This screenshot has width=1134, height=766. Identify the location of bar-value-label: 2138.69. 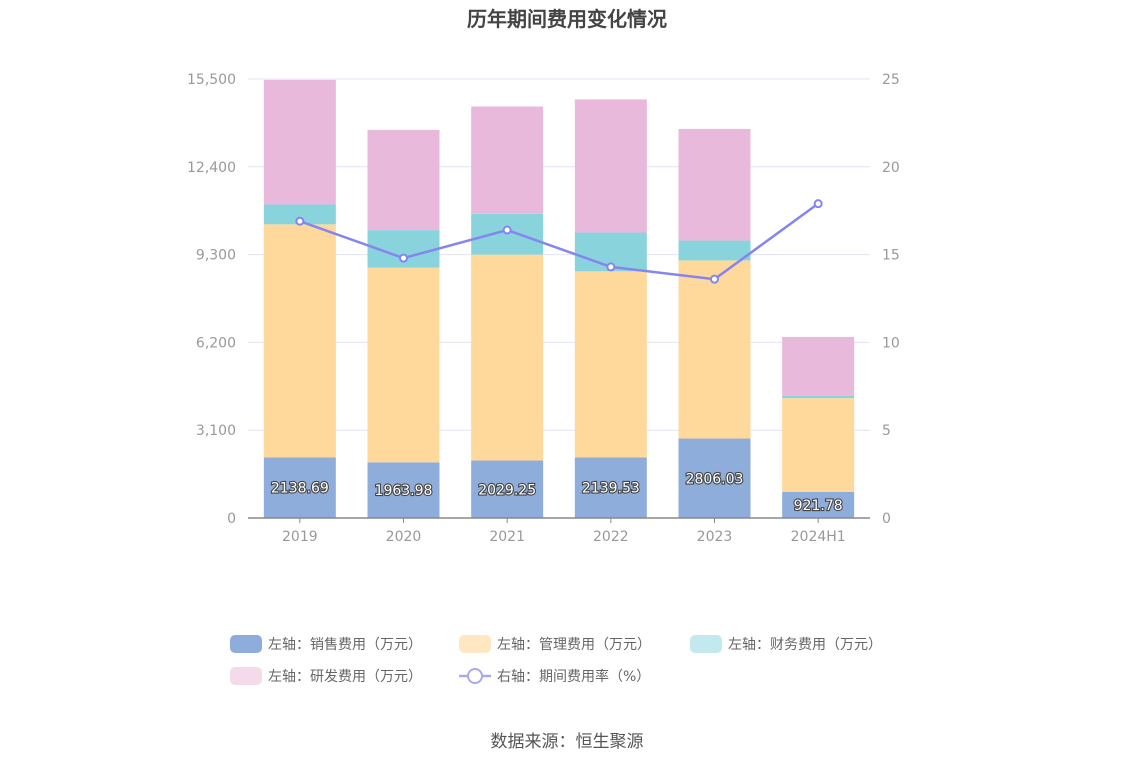
(300, 489).